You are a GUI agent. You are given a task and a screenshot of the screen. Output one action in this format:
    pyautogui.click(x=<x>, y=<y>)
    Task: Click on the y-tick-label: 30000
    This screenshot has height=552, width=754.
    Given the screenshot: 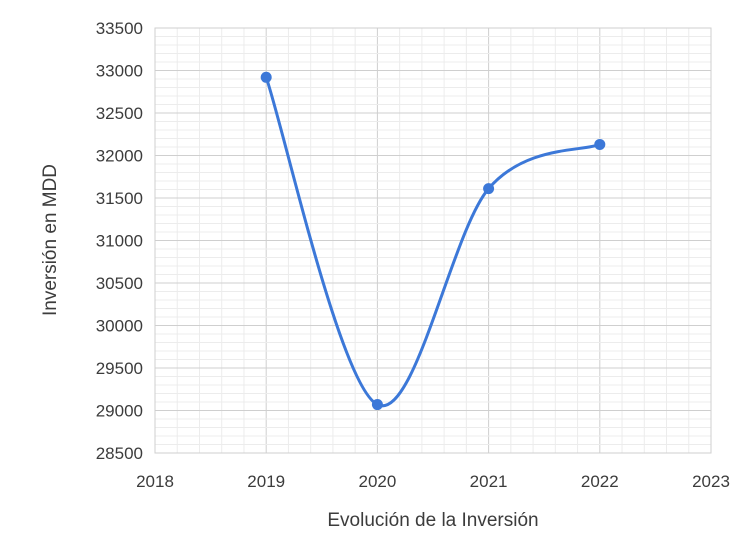 What is the action you would take?
    pyautogui.click(x=119, y=326)
    